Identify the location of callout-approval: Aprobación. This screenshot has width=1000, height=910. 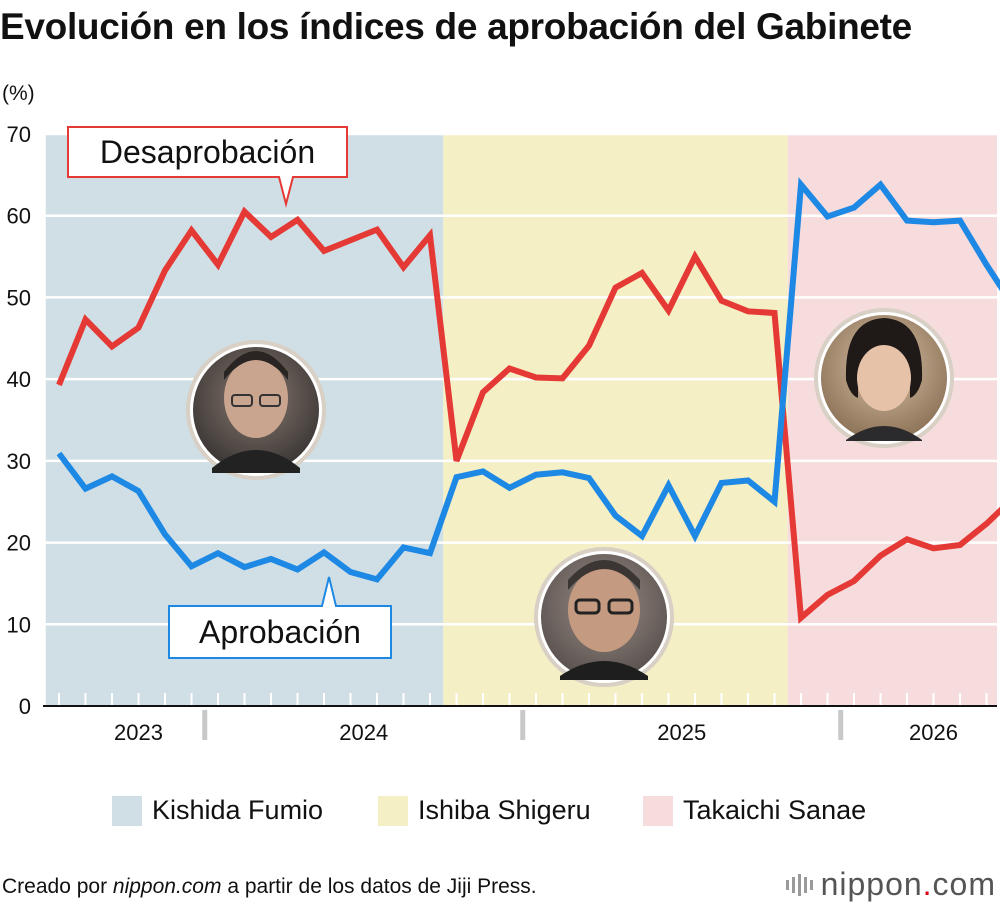
(280, 617).